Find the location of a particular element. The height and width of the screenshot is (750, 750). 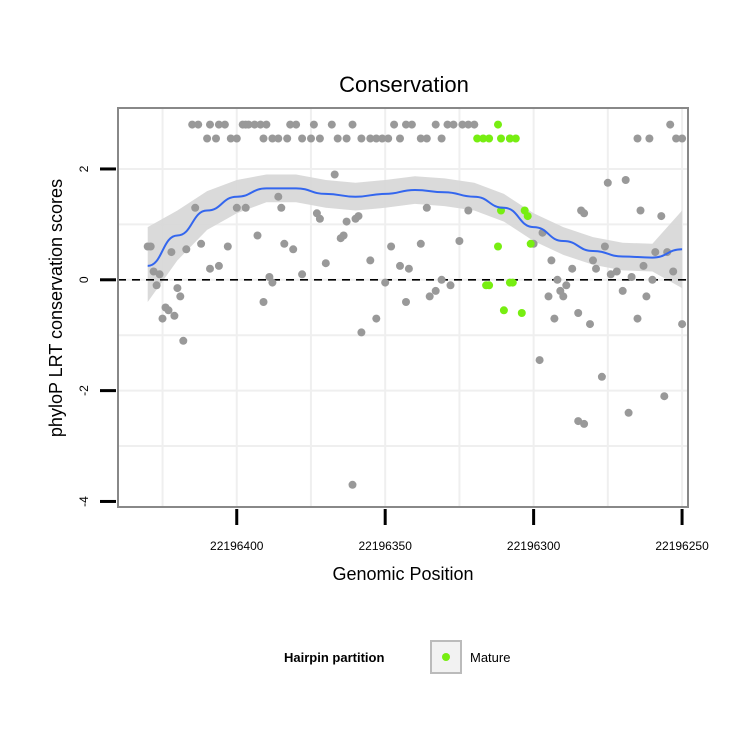

y-tick-label: -2 is located at coordinates (84, 390).